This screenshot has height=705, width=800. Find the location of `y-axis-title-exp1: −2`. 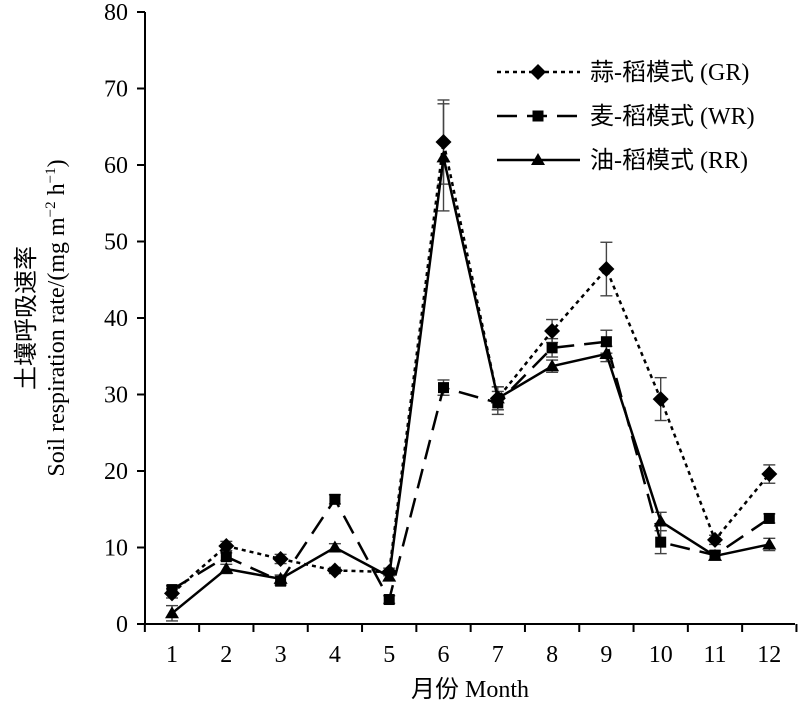

y-axis-title-exp1: −2 is located at coordinates (51, 209).